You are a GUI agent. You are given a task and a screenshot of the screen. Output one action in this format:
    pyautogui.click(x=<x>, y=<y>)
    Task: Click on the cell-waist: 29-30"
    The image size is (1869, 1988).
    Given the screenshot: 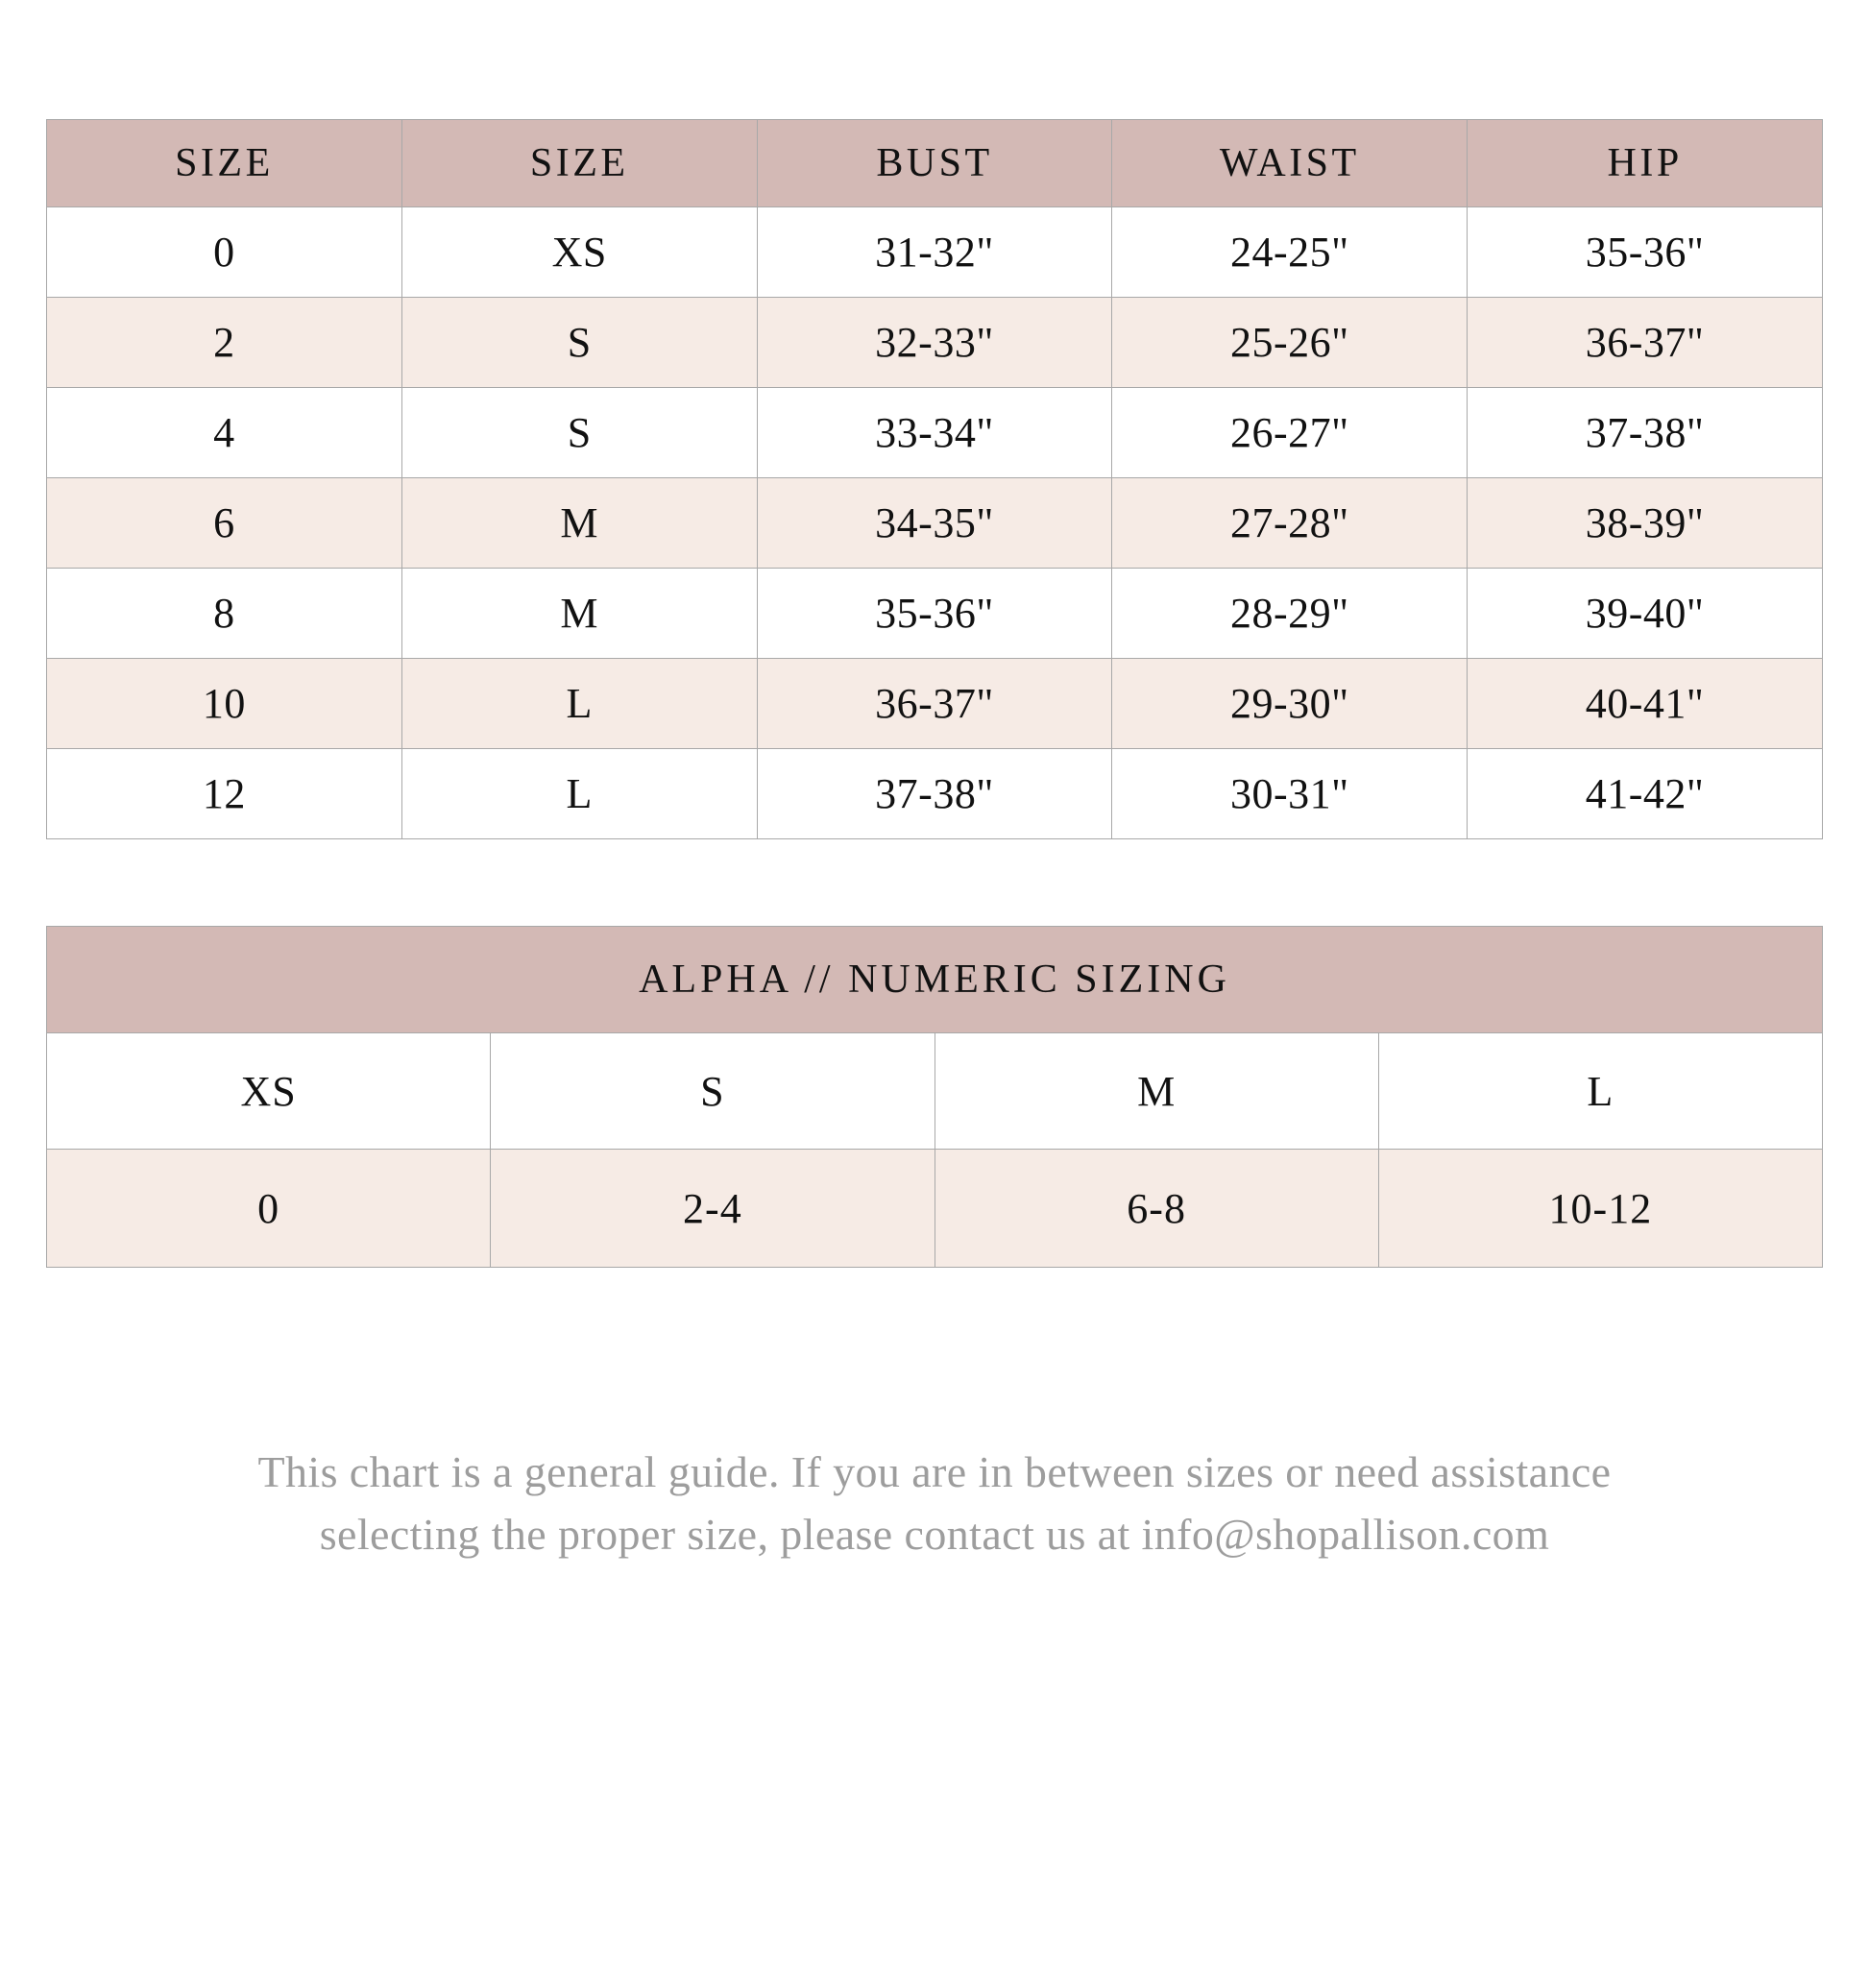 What is the action you would take?
    pyautogui.click(x=1289, y=703)
    